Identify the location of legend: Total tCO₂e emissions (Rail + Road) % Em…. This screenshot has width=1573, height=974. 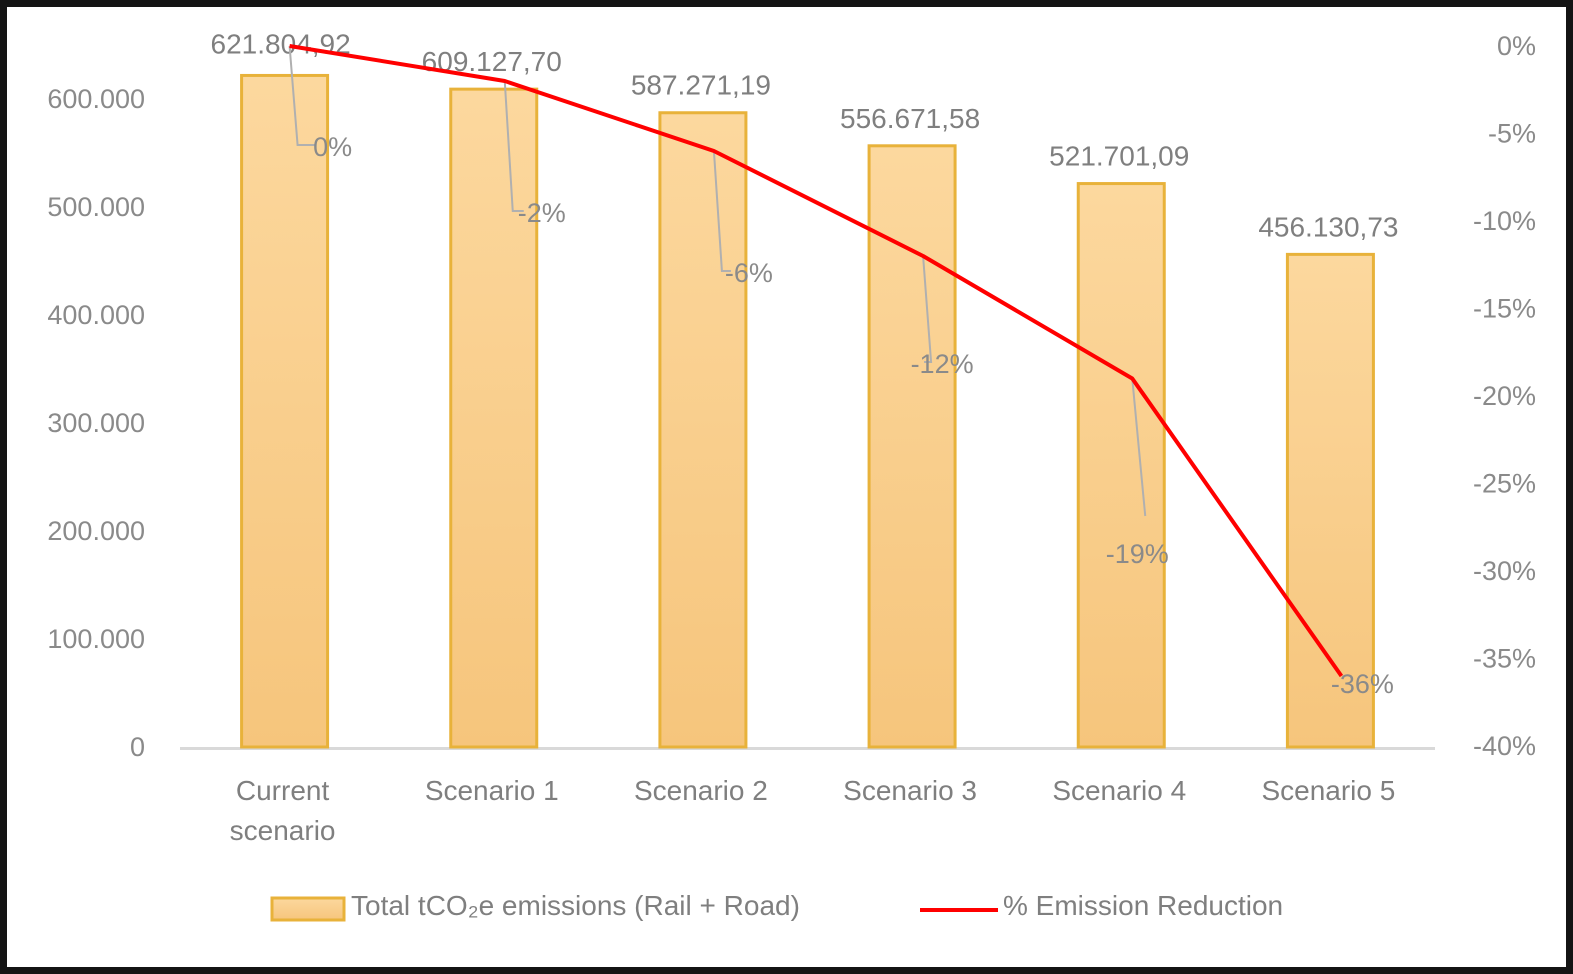
(776, 906).